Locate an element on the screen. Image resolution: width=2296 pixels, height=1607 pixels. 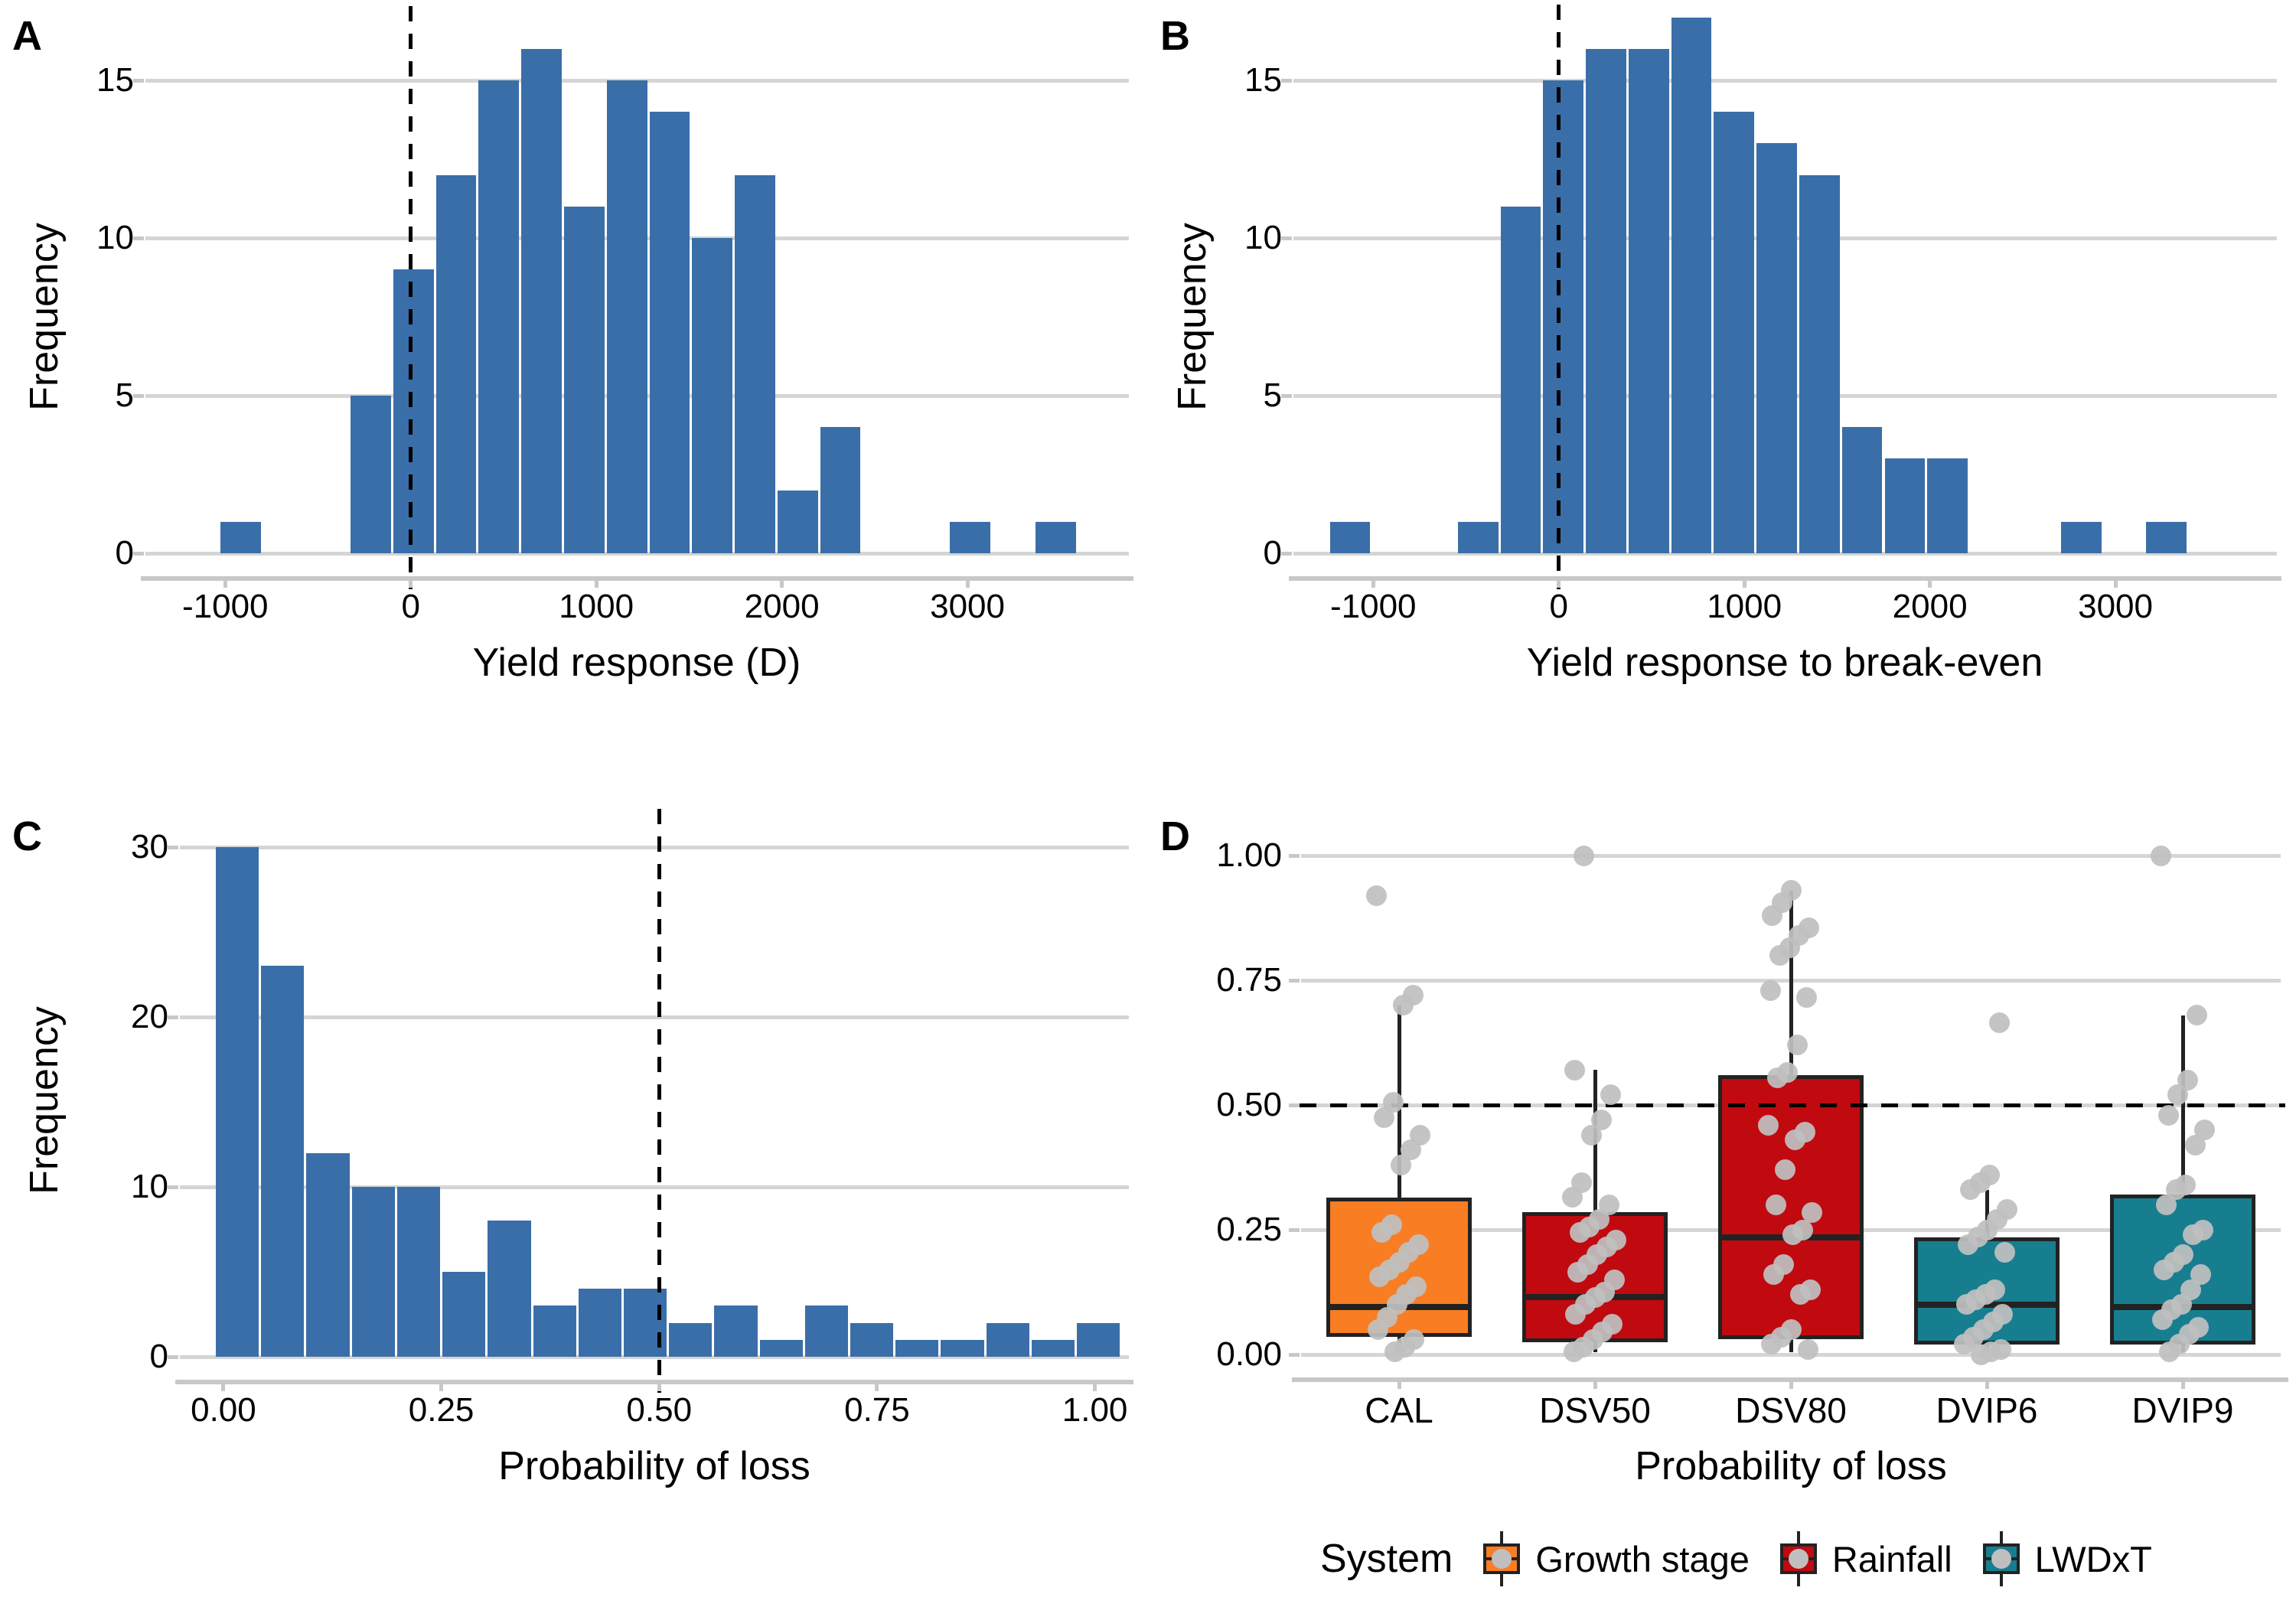
x-tick-label: 3000 is located at coordinates (967, 606).